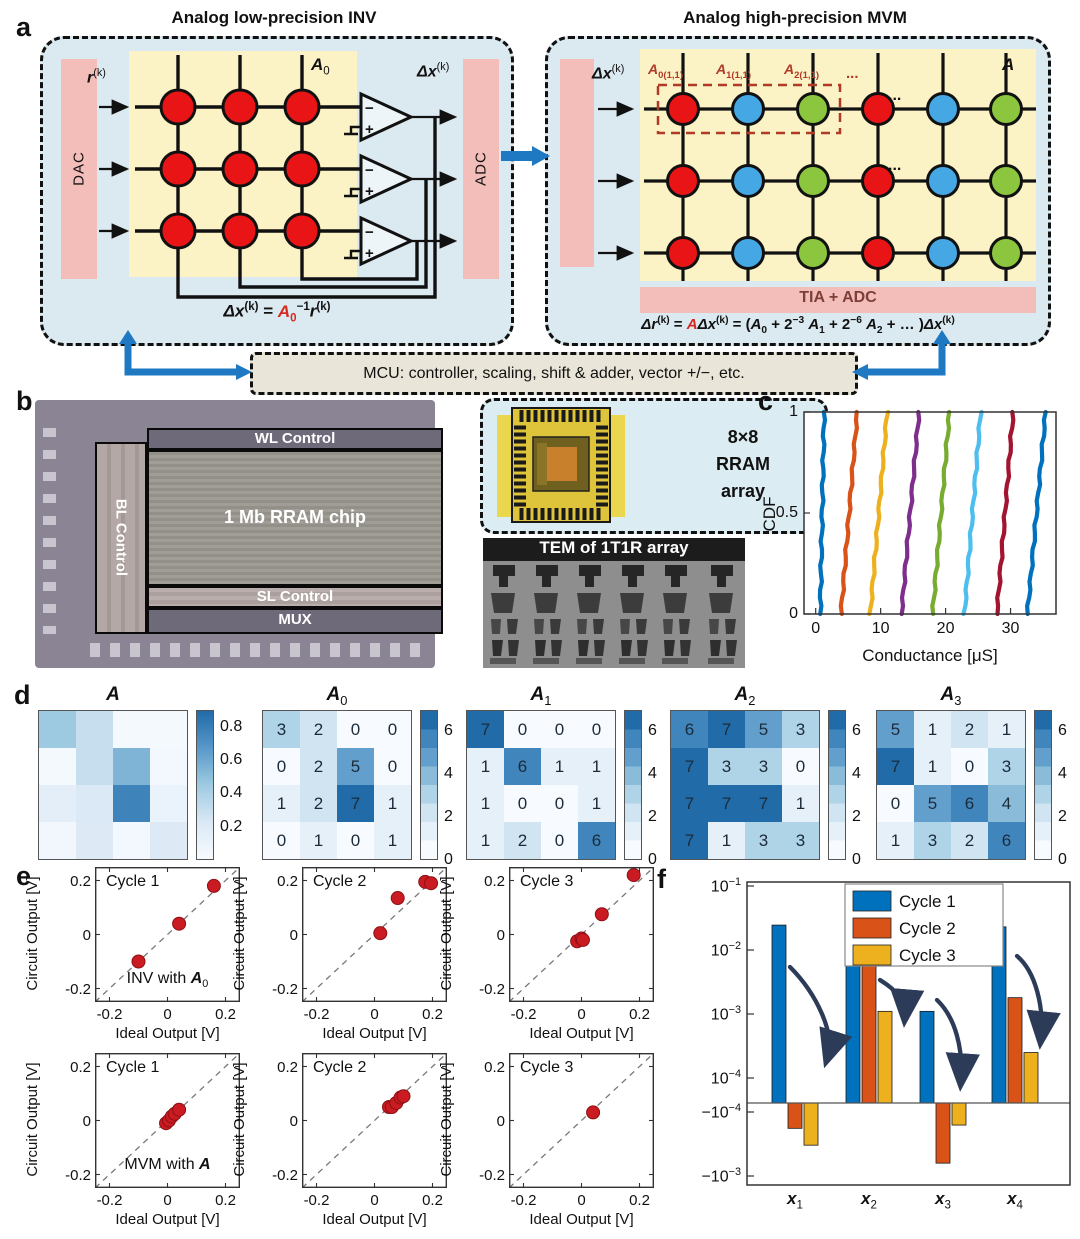  What do you see at coordinates (295, 596) in the screenshot?
I see `sl-control-label: SL Control` at bounding box center [295, 596].